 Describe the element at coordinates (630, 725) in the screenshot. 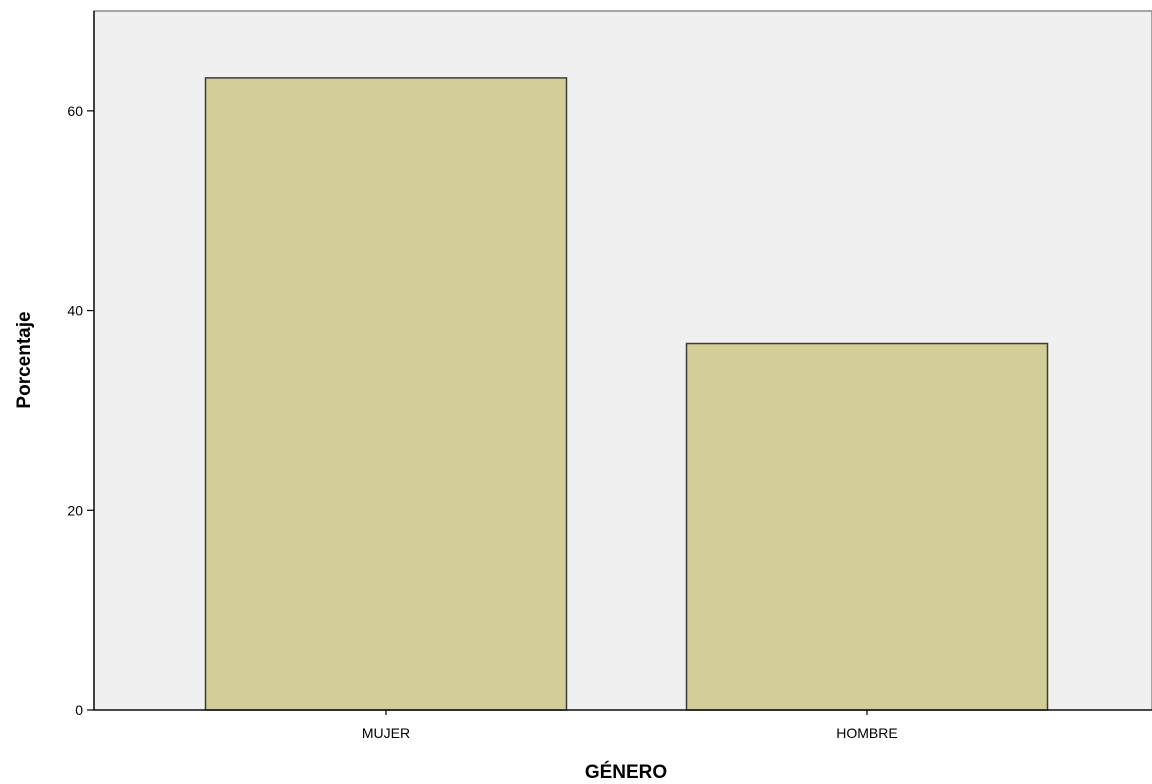

I see `x-tick-labels-group: MUJER HOMBRE` at that location.